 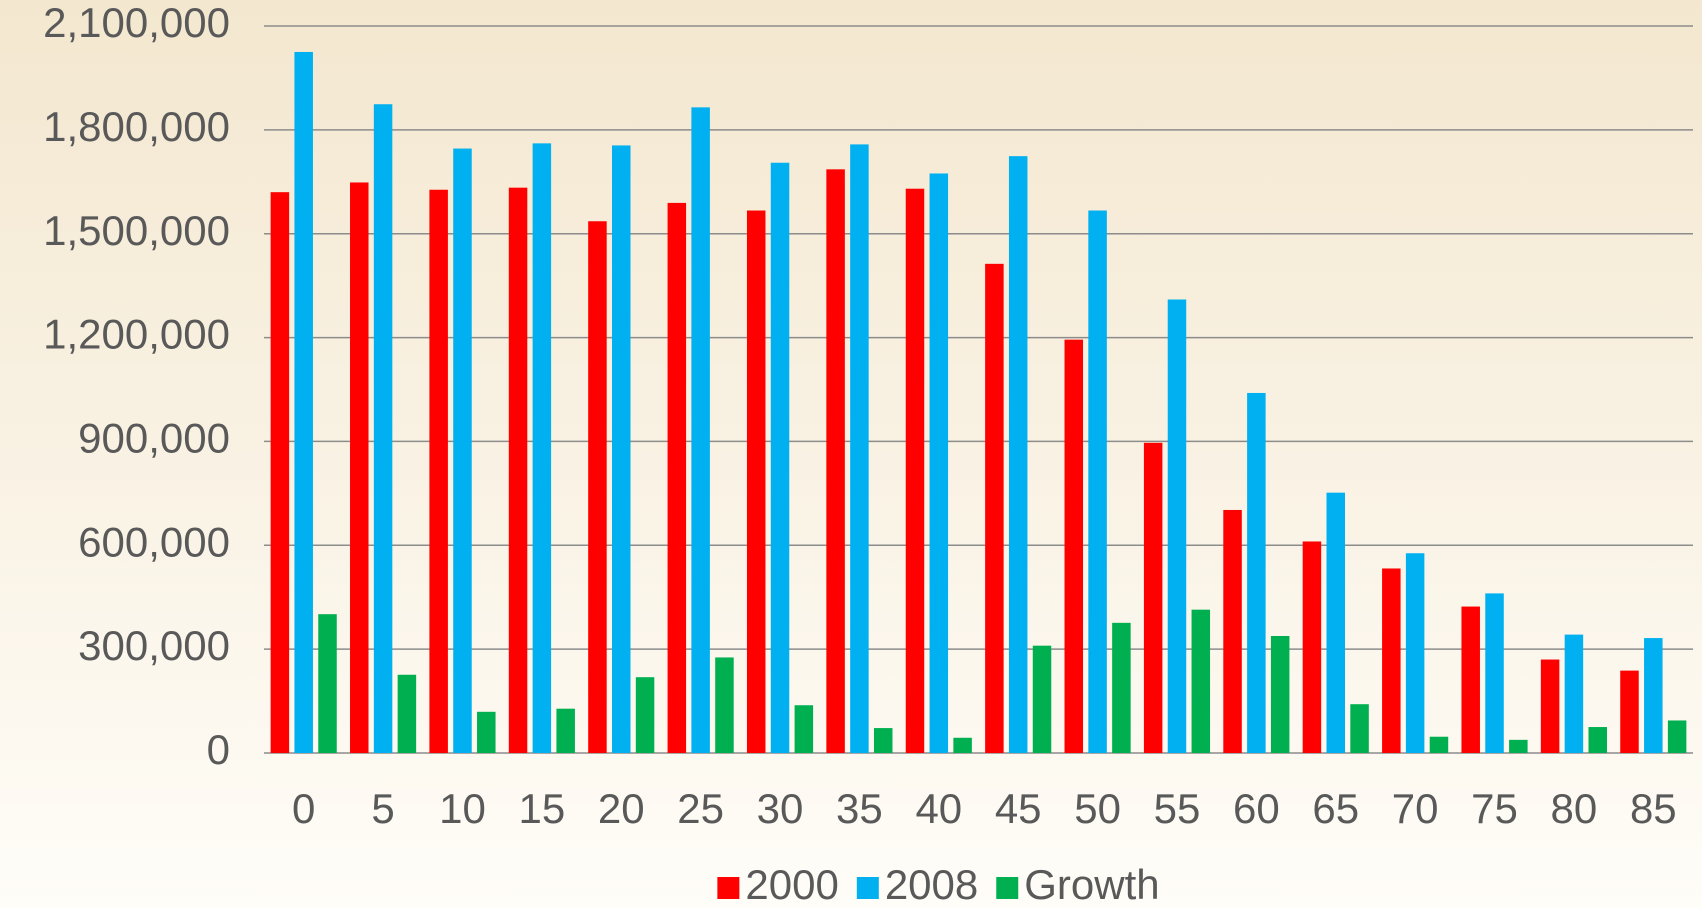 What do you see at coordinates (154, 645) in the screenshot?
I see `y-tick-label: 300,000` at bounding box center [154, 645].